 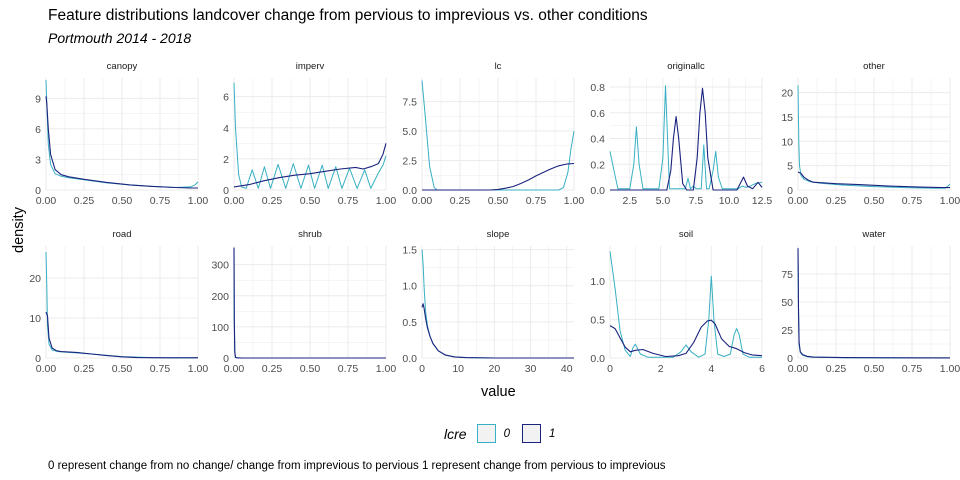 What do you see at coordinates (220, 328) in the screenshot?
I see `y-tick-label: 100` at bounding box center [220, 328].